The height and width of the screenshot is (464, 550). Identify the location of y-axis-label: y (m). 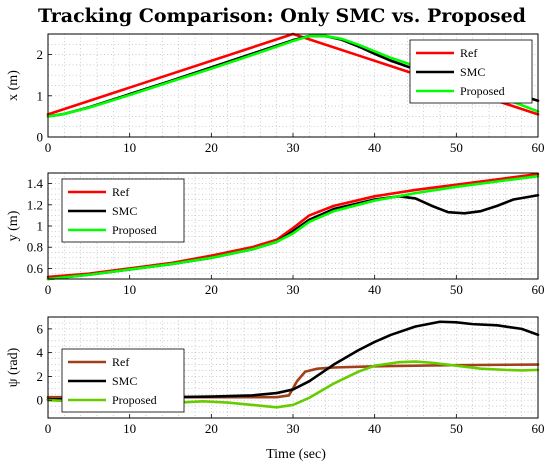
(13, 225).